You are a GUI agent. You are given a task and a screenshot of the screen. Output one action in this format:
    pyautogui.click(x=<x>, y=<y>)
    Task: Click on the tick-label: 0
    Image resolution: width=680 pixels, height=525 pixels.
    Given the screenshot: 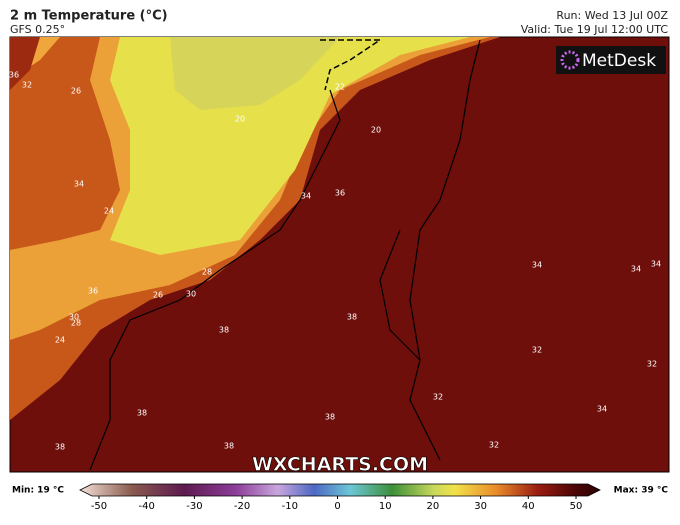 What is the action you would take?
    pyautogui.click(x=337, y=506)
    